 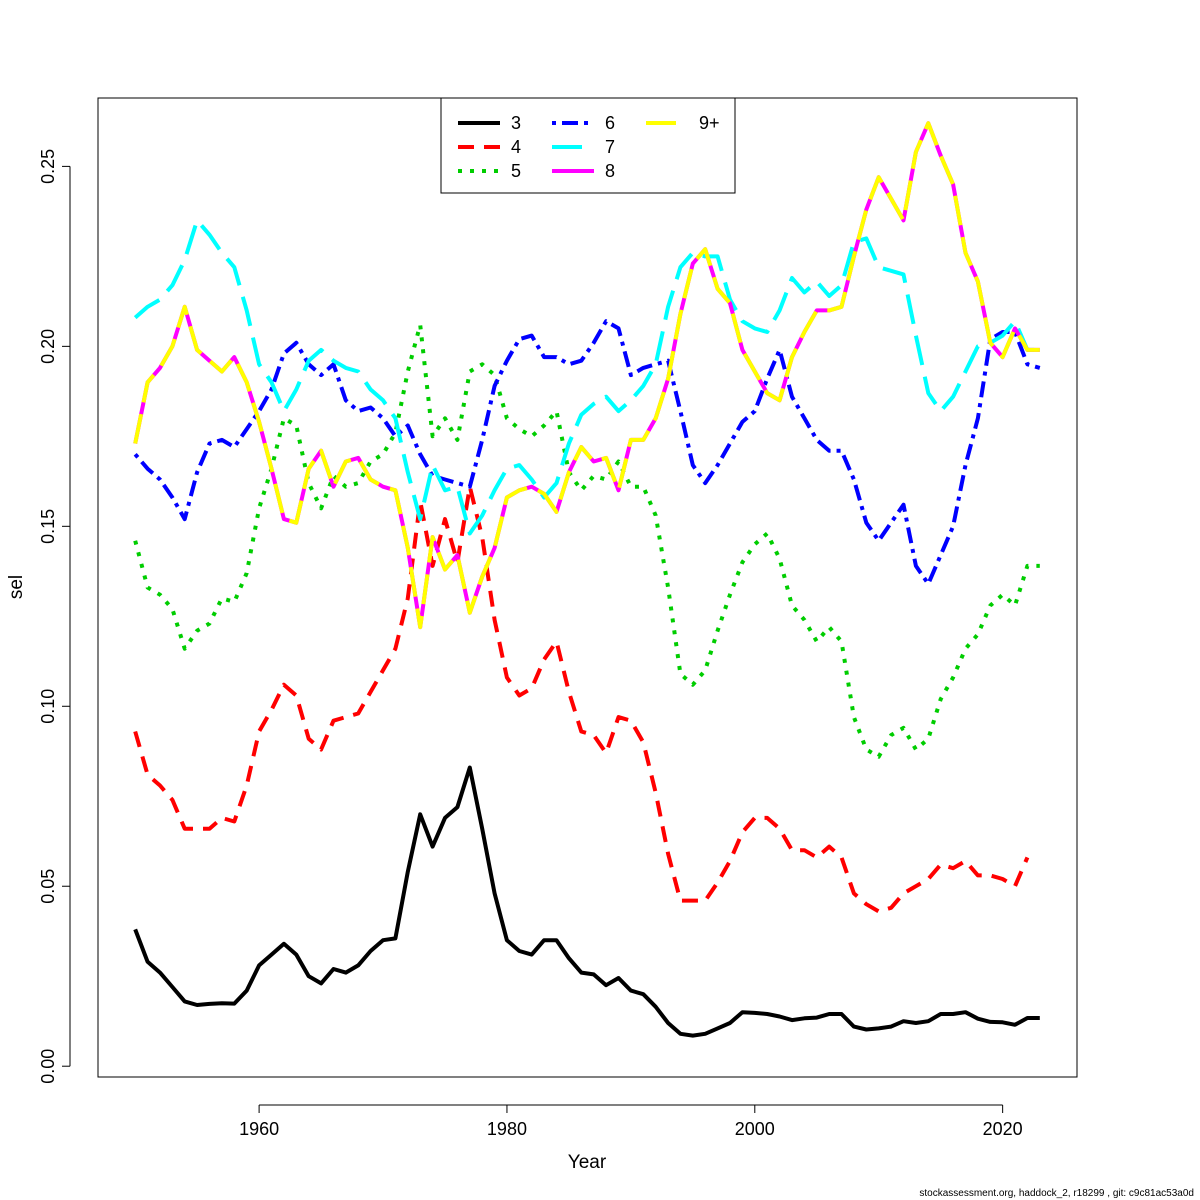 I want to click on legend: 3 4 5 6 7 8 9+, so click(x=588, y=145).